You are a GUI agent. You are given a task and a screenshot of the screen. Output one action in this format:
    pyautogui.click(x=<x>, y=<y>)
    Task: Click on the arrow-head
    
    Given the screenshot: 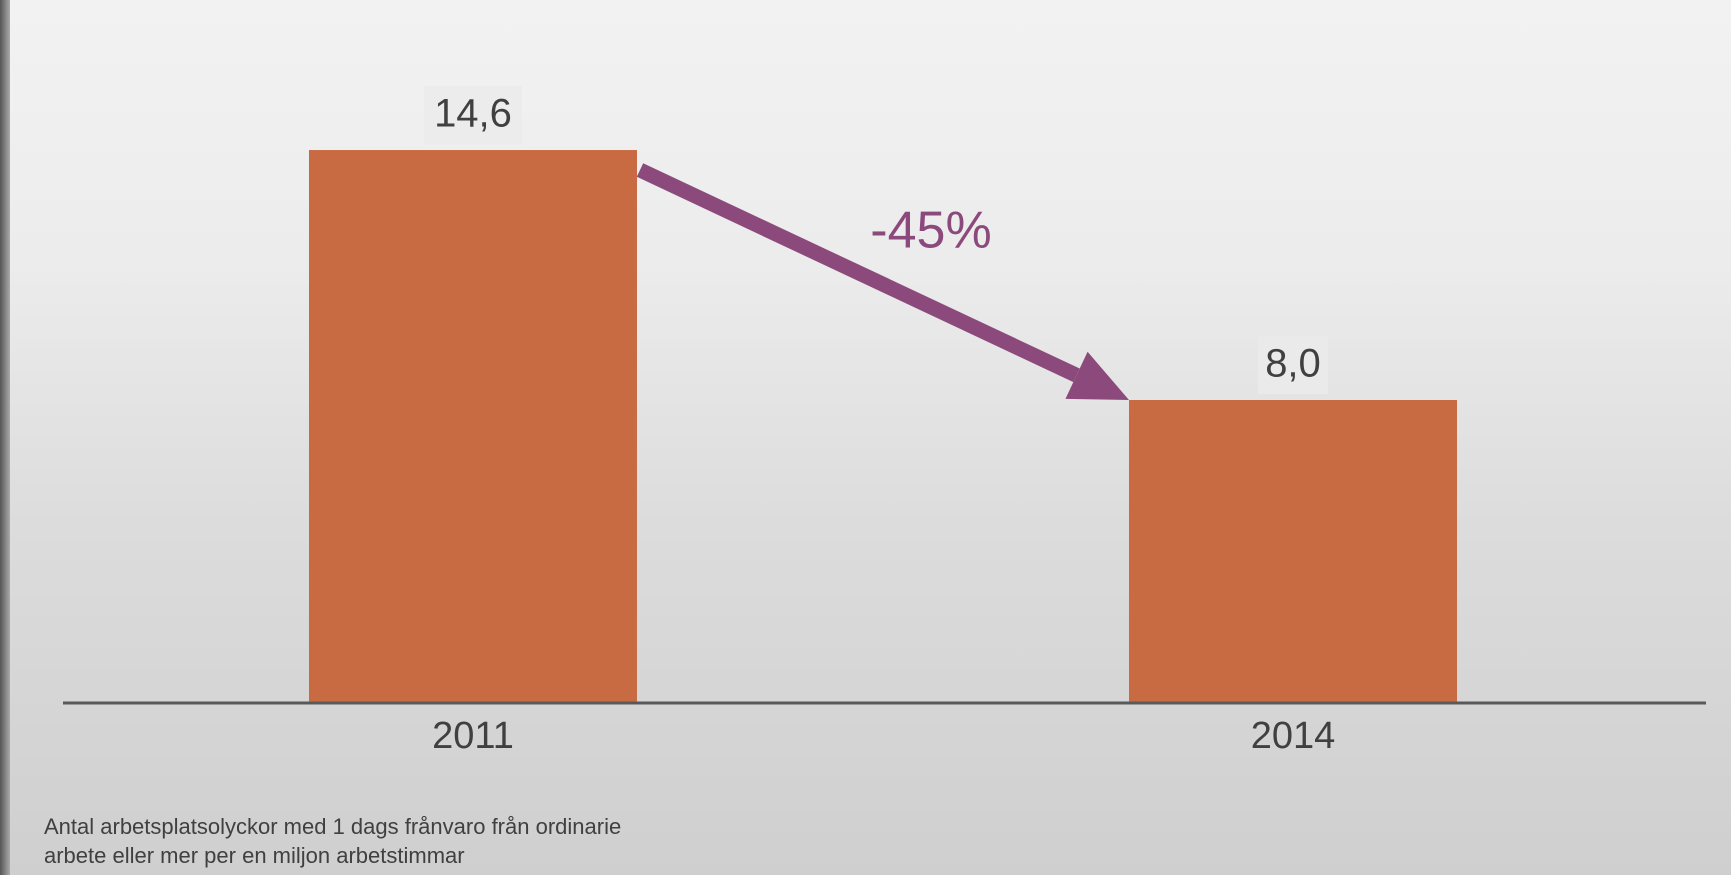 What is the action you would take?
    pyautogui.click(x=1097, y=375)
    